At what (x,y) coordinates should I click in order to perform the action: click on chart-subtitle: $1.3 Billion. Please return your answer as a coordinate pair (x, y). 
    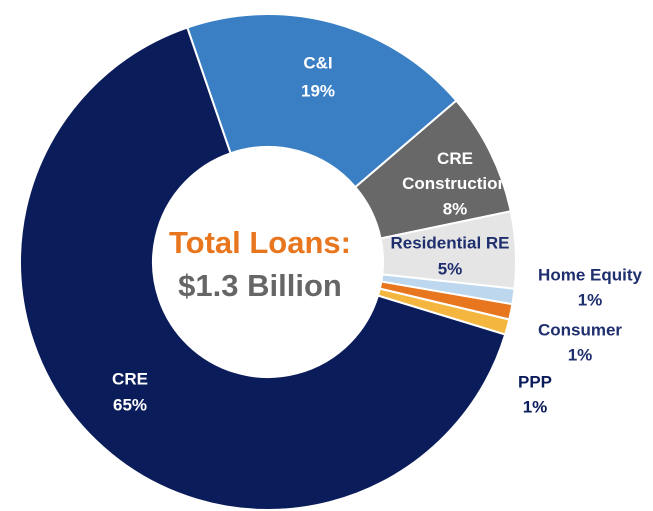
    Looking at the image, I should click on (260, 285).